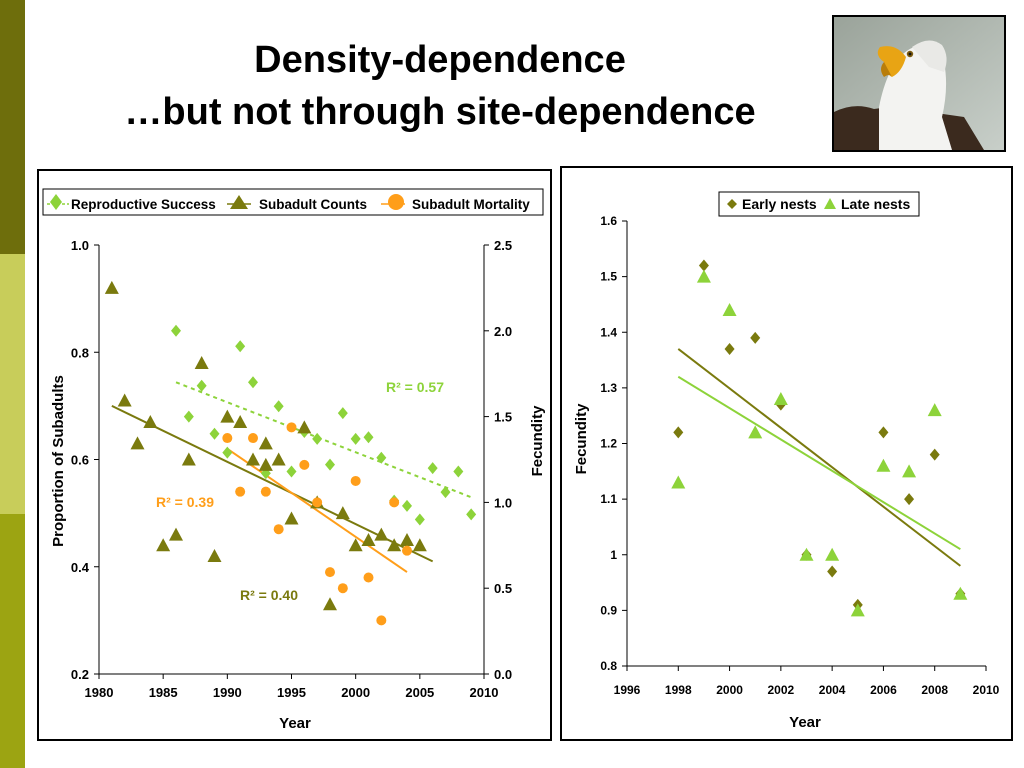 The height and width of the screenshot is (768, 1024). What do you see at coordinates (832, 690) in the screenshot?
I see `x-tick-label: 2004` at bounding box center [832, 690].